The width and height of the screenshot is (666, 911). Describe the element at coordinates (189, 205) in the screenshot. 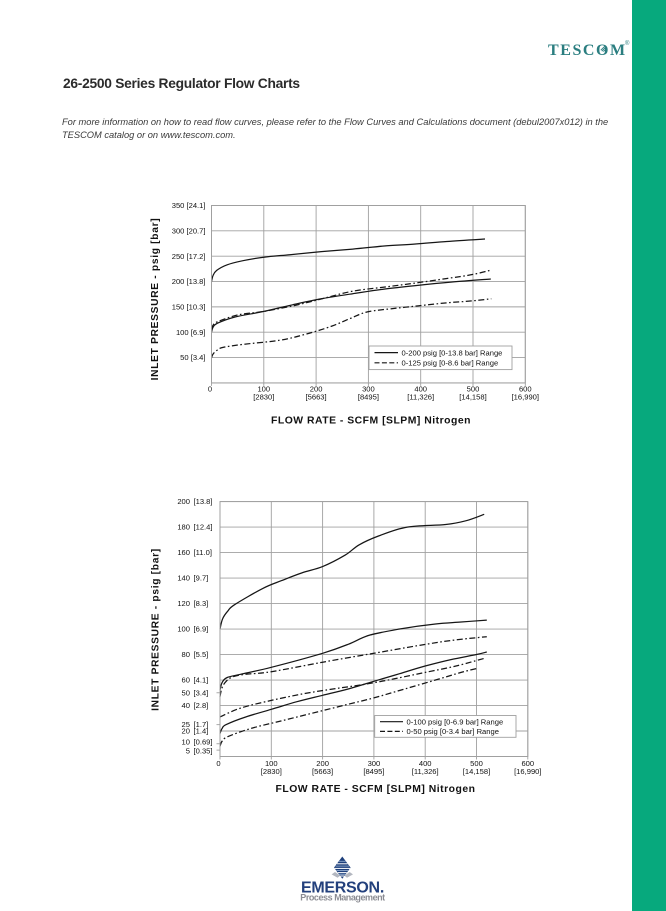

I see `svg-text: 350 [24.1]` at that location.